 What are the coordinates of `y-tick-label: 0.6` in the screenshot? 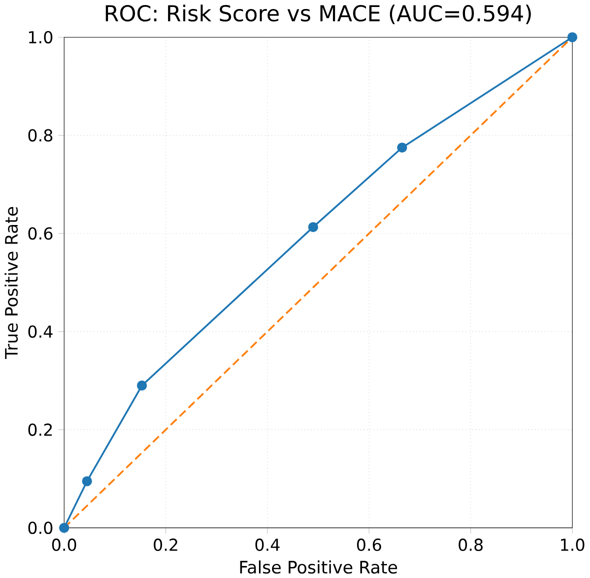 It's located at (40, 233).